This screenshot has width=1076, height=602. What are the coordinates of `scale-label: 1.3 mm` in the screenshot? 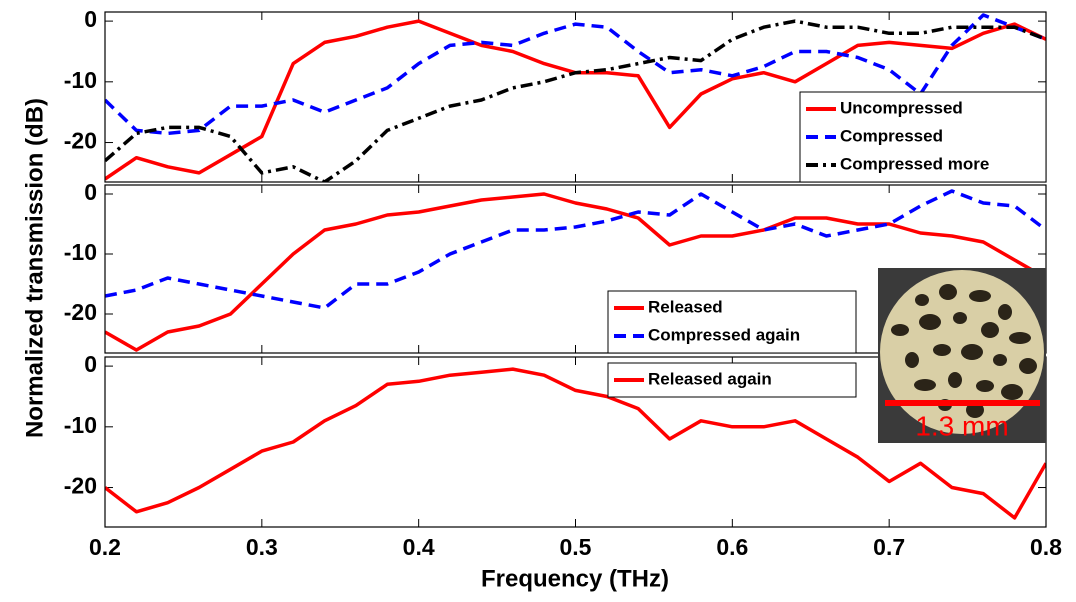 It's located at (961, 425).